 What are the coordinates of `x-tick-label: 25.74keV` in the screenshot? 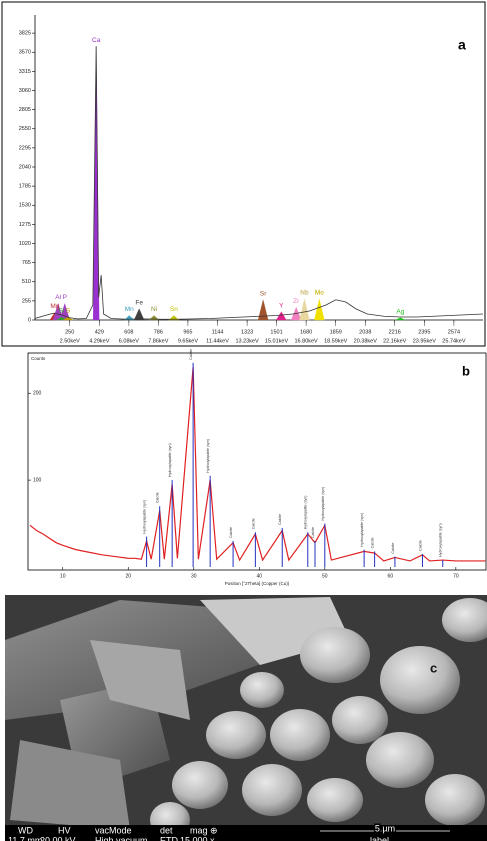 It's located at (454, 341).